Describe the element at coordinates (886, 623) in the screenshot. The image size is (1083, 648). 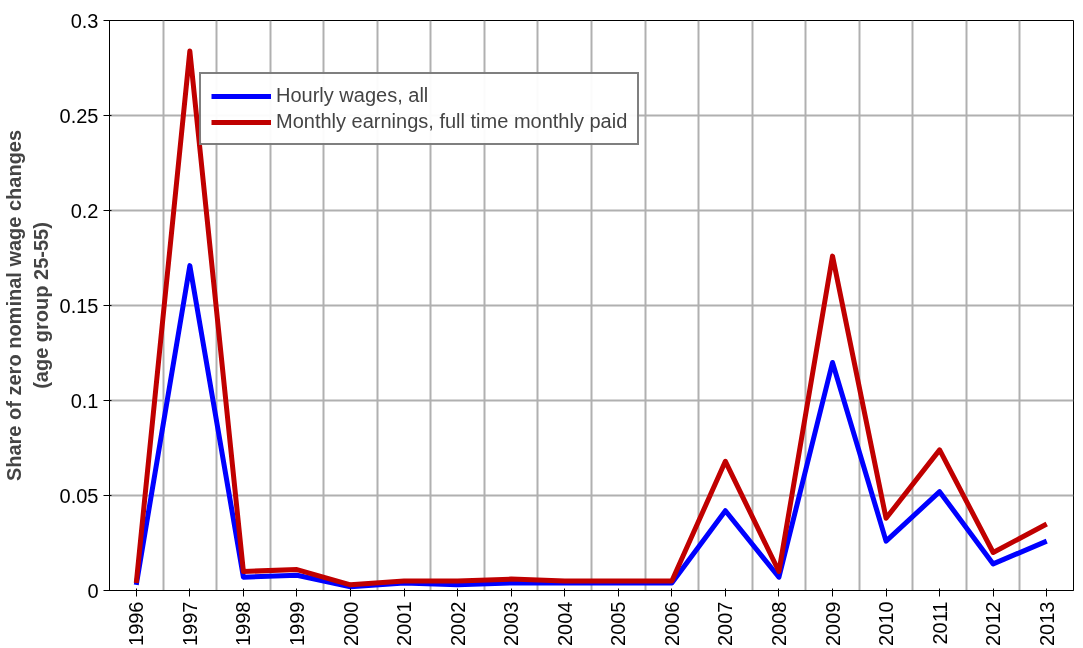
I see `x-tick-label: 2010` at that location.